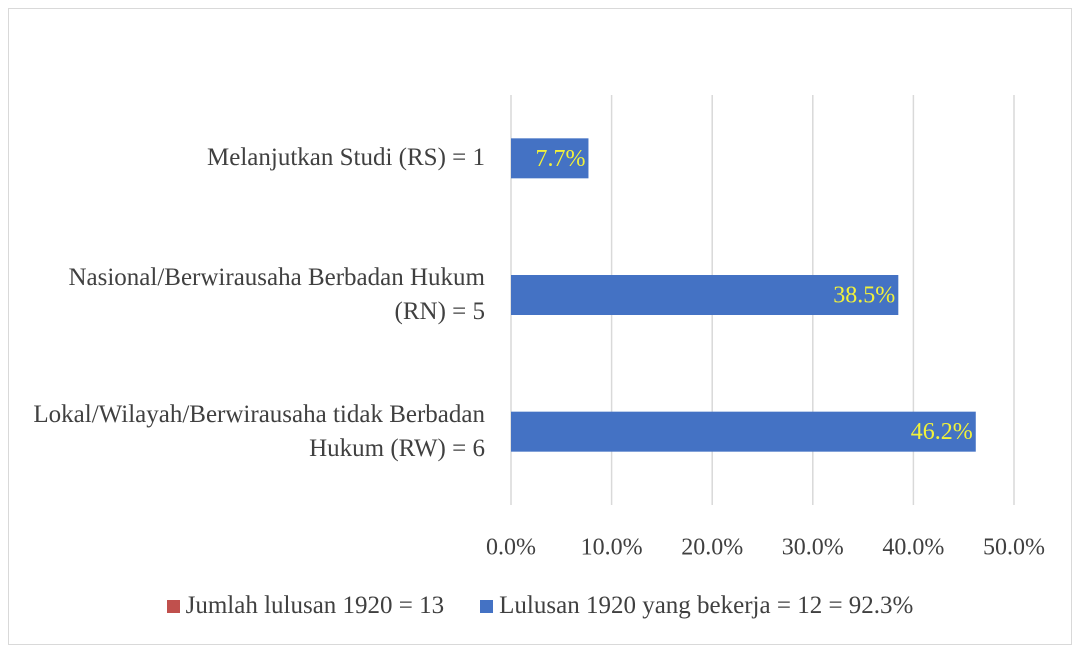 Image resolution: width=1080 pixels, height=653 pixels. Describe the element at coordinates (560, 159) in the screenshot. I see `data-label: 7.7%` at that location.